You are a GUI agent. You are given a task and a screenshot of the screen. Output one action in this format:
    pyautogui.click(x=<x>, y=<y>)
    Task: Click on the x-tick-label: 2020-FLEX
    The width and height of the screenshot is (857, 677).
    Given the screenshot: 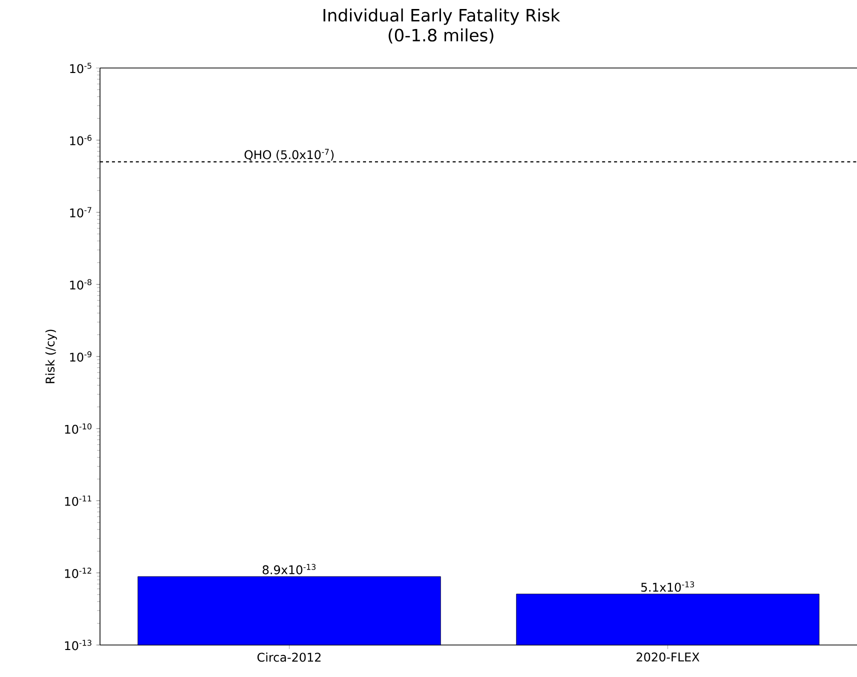 What is the action you would take?
    pyautogui.click(x=668, y=657)
    